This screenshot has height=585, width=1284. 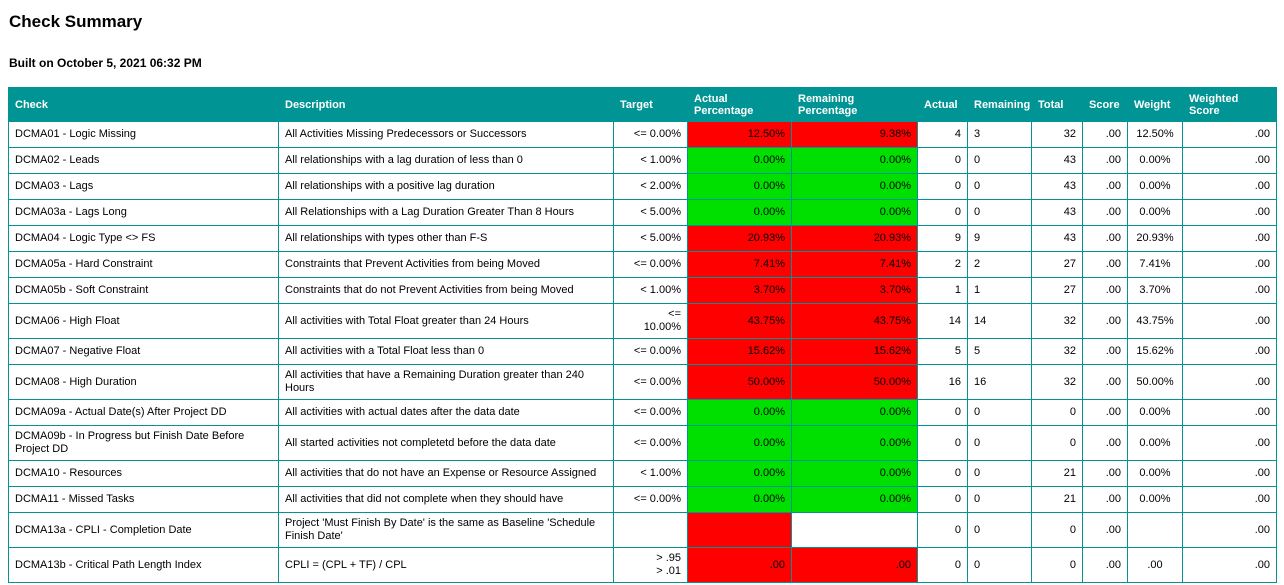 I want to click on column-header-score: Score, so click(x=1105, y=104).